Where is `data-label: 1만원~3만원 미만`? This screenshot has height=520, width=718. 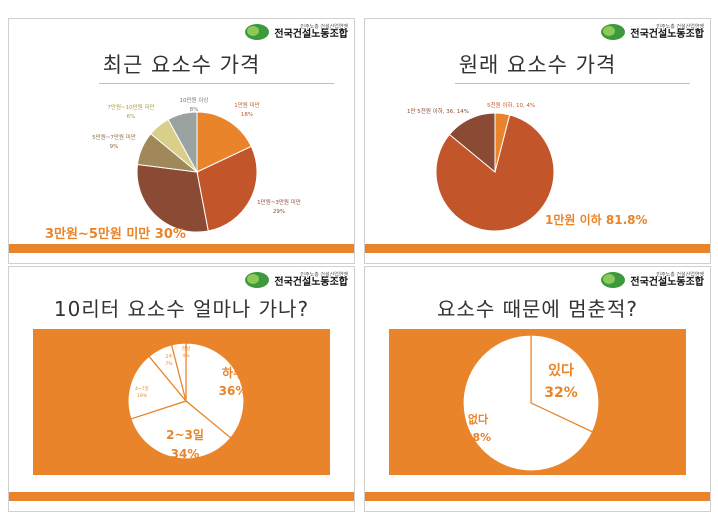
data-label: 1만원~3만원 미만 is located at coordinates (279, 202).